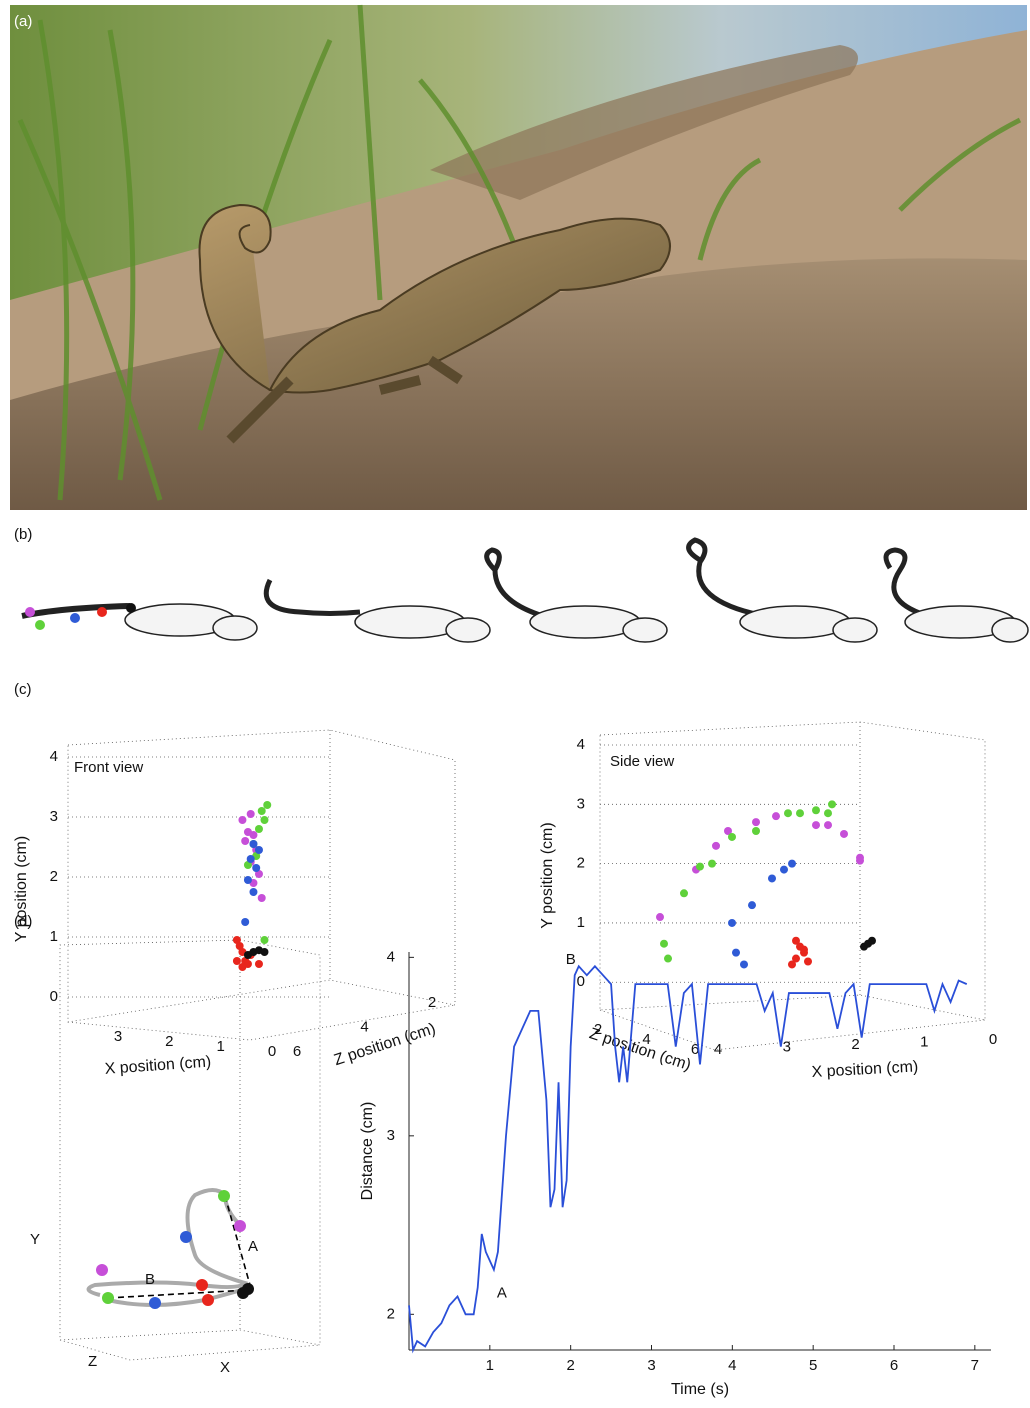 The height and width of the screenshot is (1408, 1030). Describe the element at coordinates (35, 1239) in the screenshot. I see `axis-label: Y` at that location.